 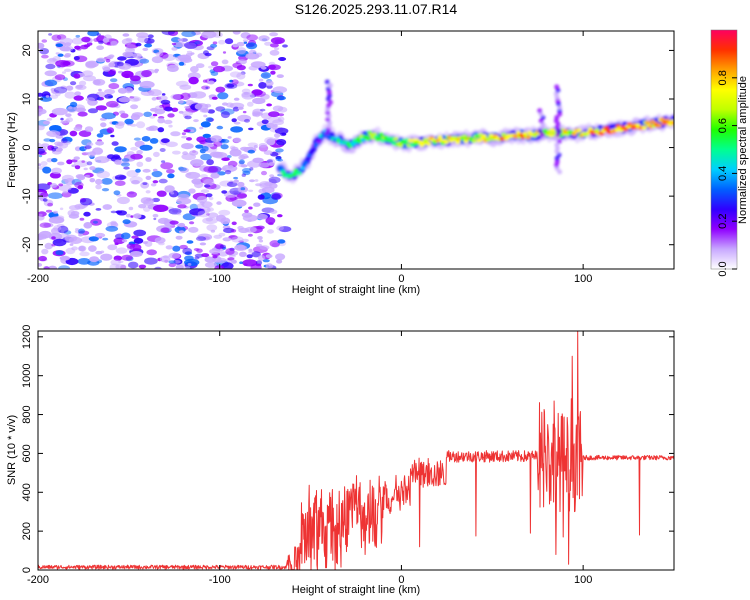 I want to click on signal-smear, so click(x=559, y=141).